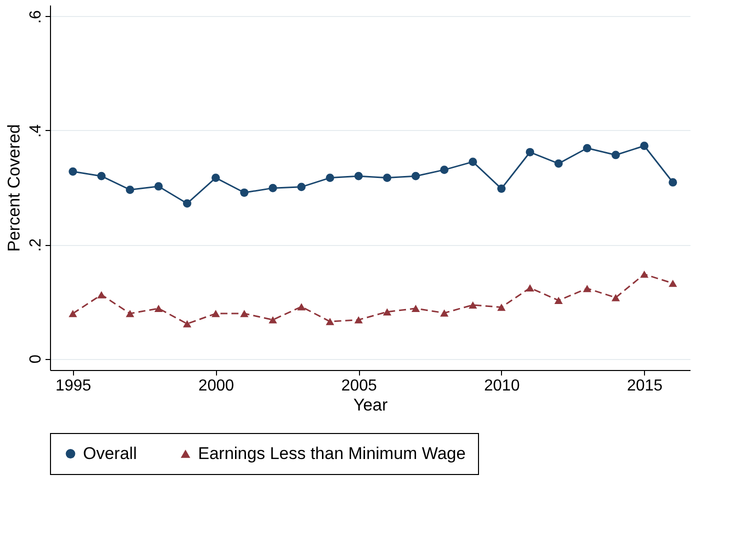 This screenshot has width=750, height=533. What do you see at coordinates (36, 17) in the screenshot?
I see `y-tick-label: .6` at bounding box center [36, 17].